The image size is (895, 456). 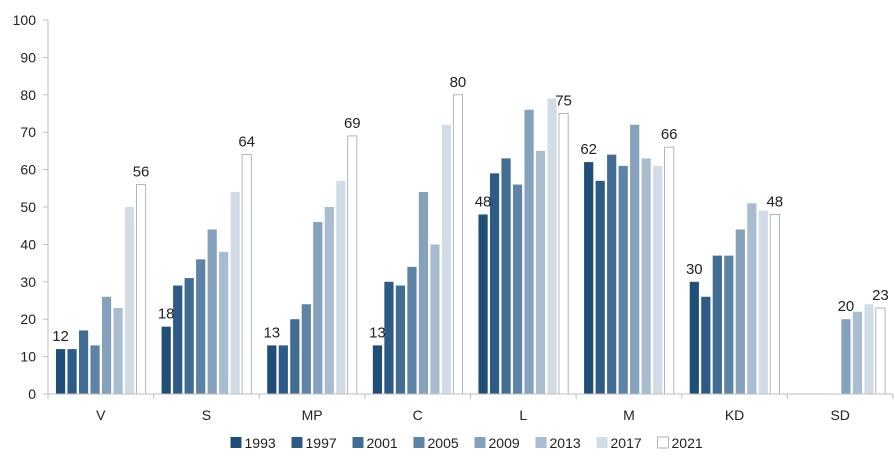 What do you see at coordinates (846, 306) in the screenshot?
I see `data-label-sd-2009: 20` at bounding box center [846, 306].